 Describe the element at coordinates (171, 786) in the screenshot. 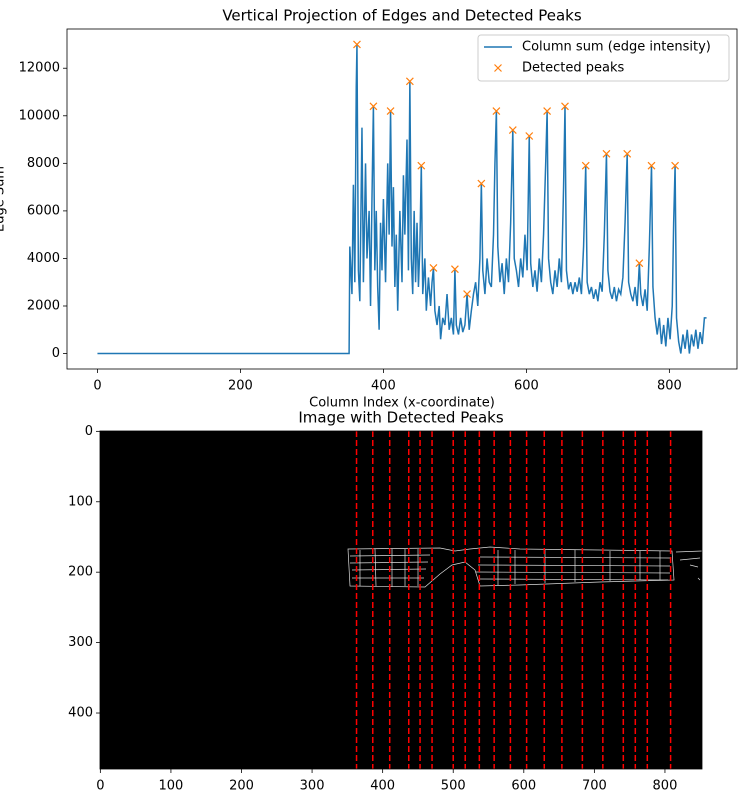

I see `x-tick-label: 100` at that location.